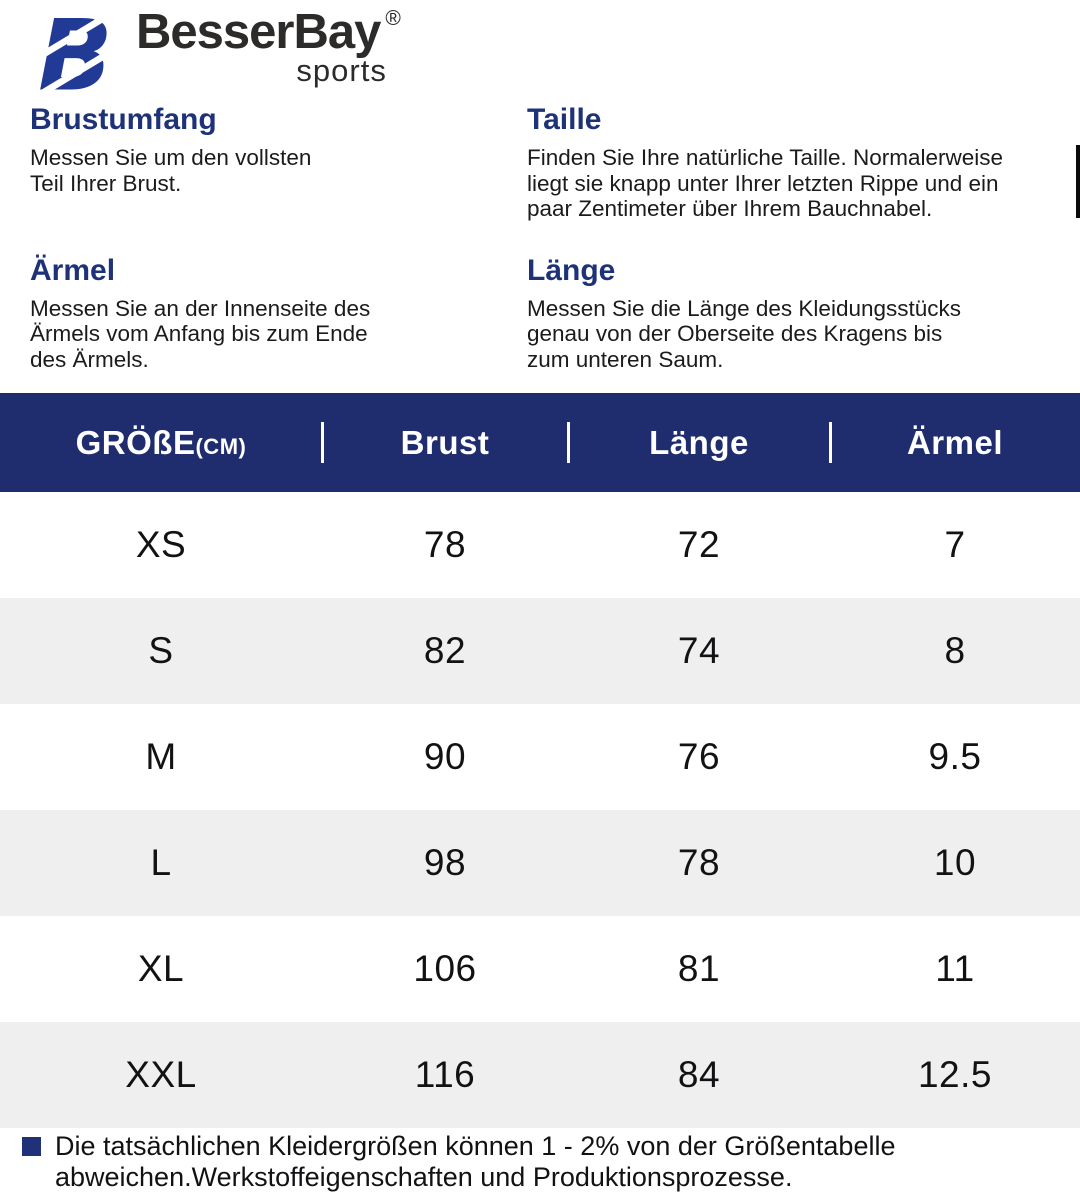 Image resolution: width=1080 pixels, height=1195 pixels. I want to click on section-title-aermel: Ärmel, so click(73, 270).